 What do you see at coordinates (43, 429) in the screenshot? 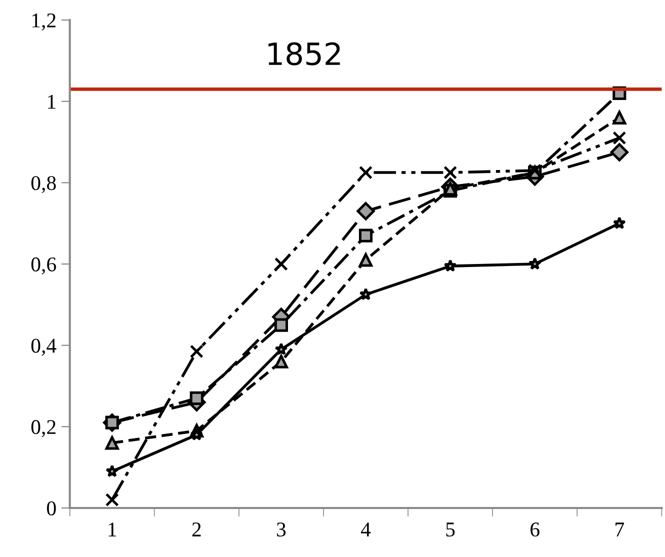
I see `y-tick-label: 0,2` at bounding box center [43, 429].